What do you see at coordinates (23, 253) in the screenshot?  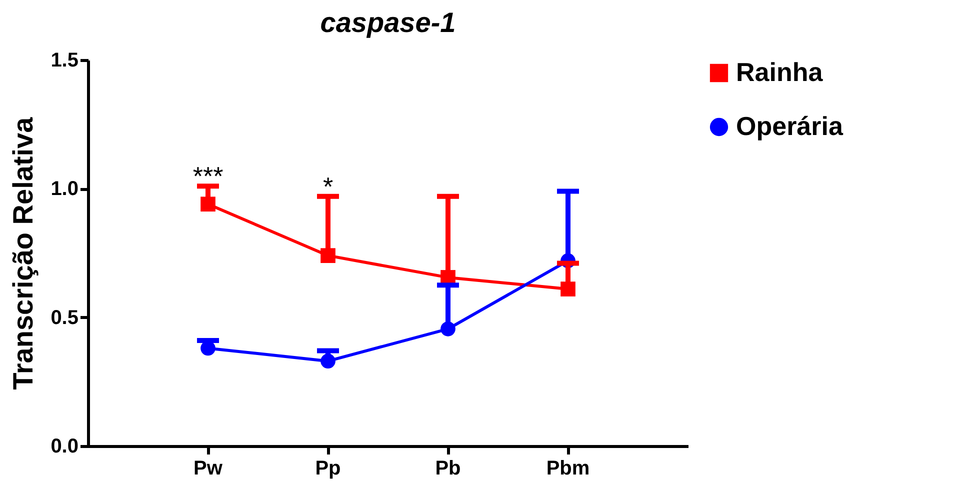 I see `y-axis-title: Transcrição Relativa` at bounding box center [23, 253].